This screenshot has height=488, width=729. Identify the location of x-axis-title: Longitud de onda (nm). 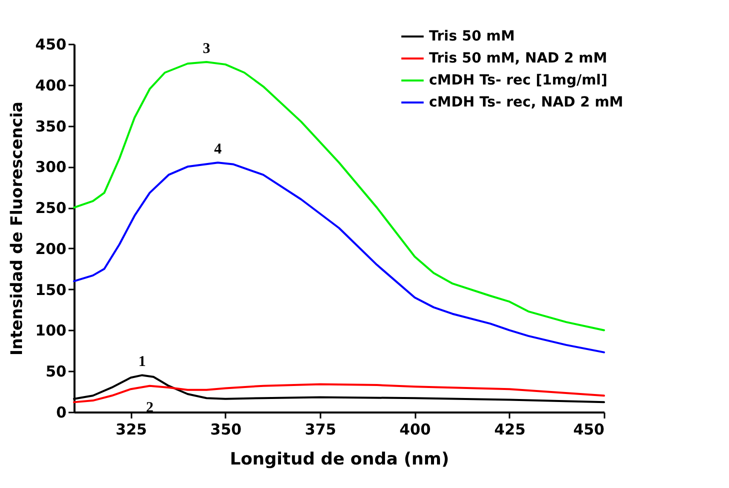
(340, 460).